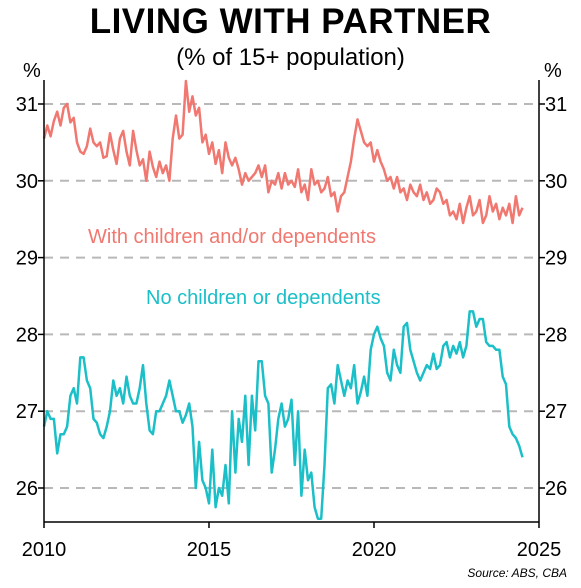 The width and height of the screenshot is (581, 588). I want to click on x-tick-label-2010: 2010, so click(44, 550).